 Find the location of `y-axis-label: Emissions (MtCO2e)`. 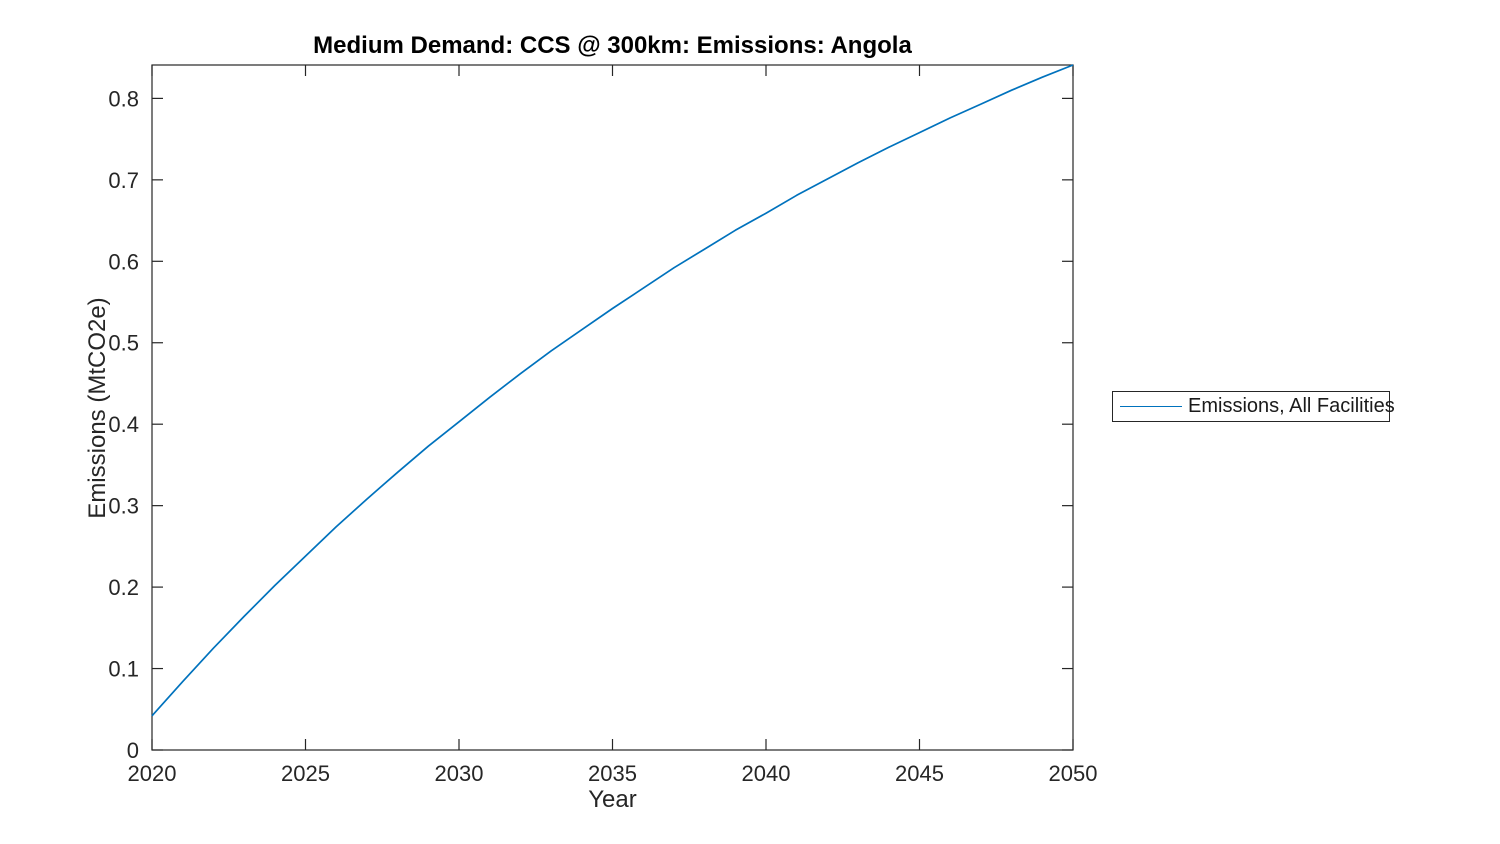

y-axis-label: Emissions (MtCO2e) is located at coordinates (97, 408).